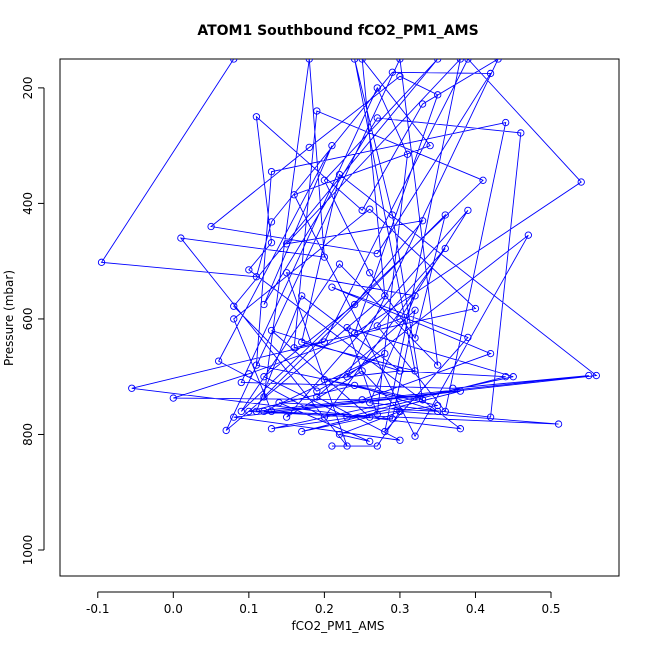 The width and height of the screenshot is (650, 650). Describe the element at coordinates (28, 550) in the screenshot. I see `y-tick-label: 1000` at that location.